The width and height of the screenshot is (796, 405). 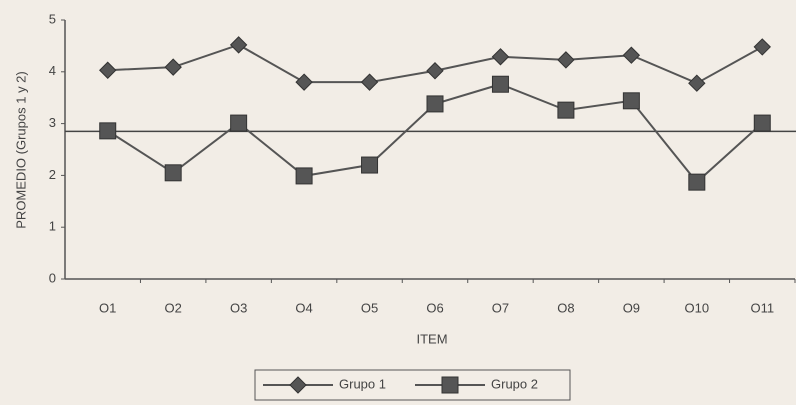 I want to click on x-tick-label: O9, so click(x=631, y=307).